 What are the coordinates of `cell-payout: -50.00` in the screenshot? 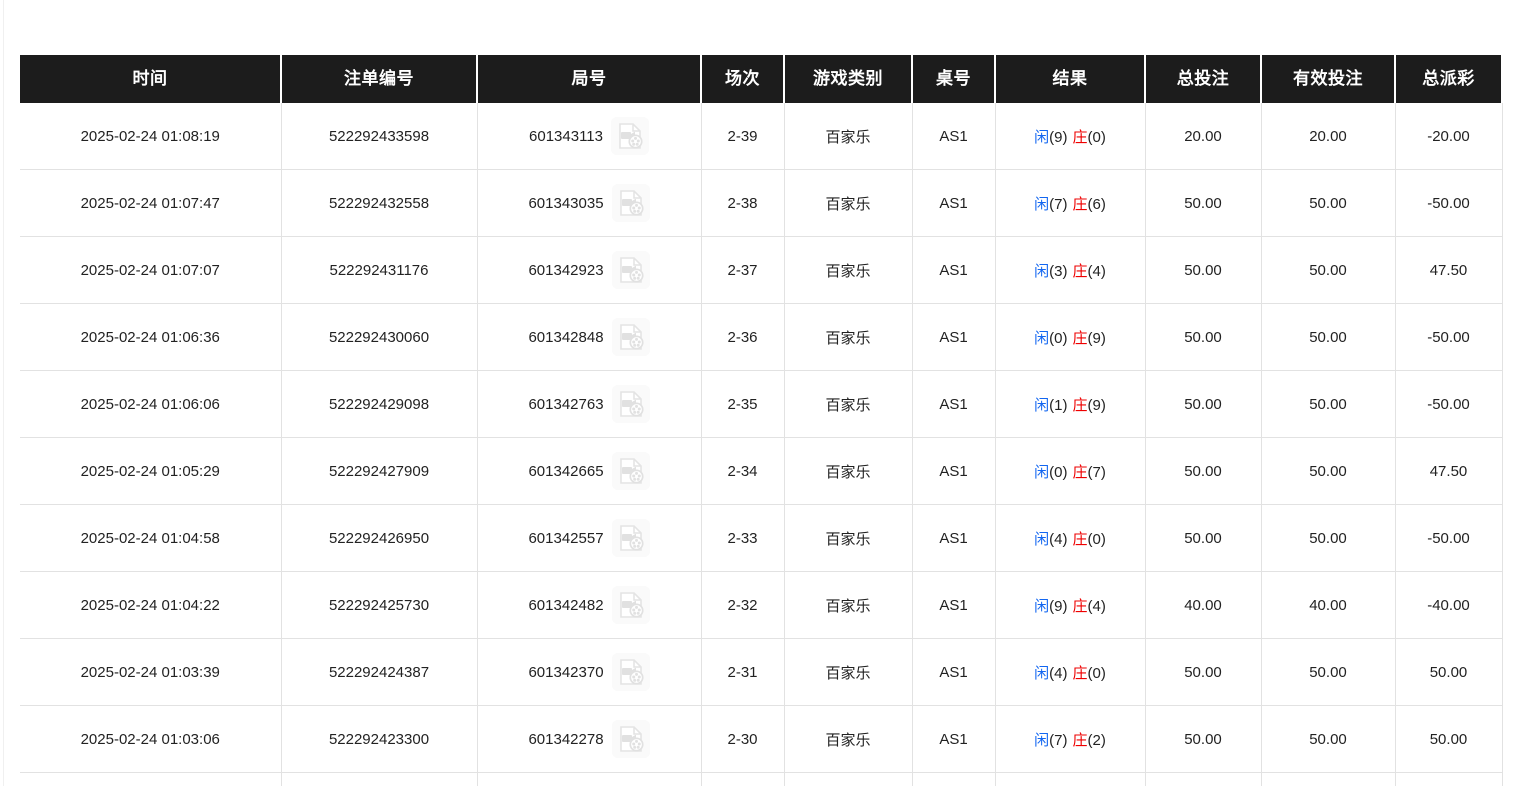 It's located at (1449, 538).